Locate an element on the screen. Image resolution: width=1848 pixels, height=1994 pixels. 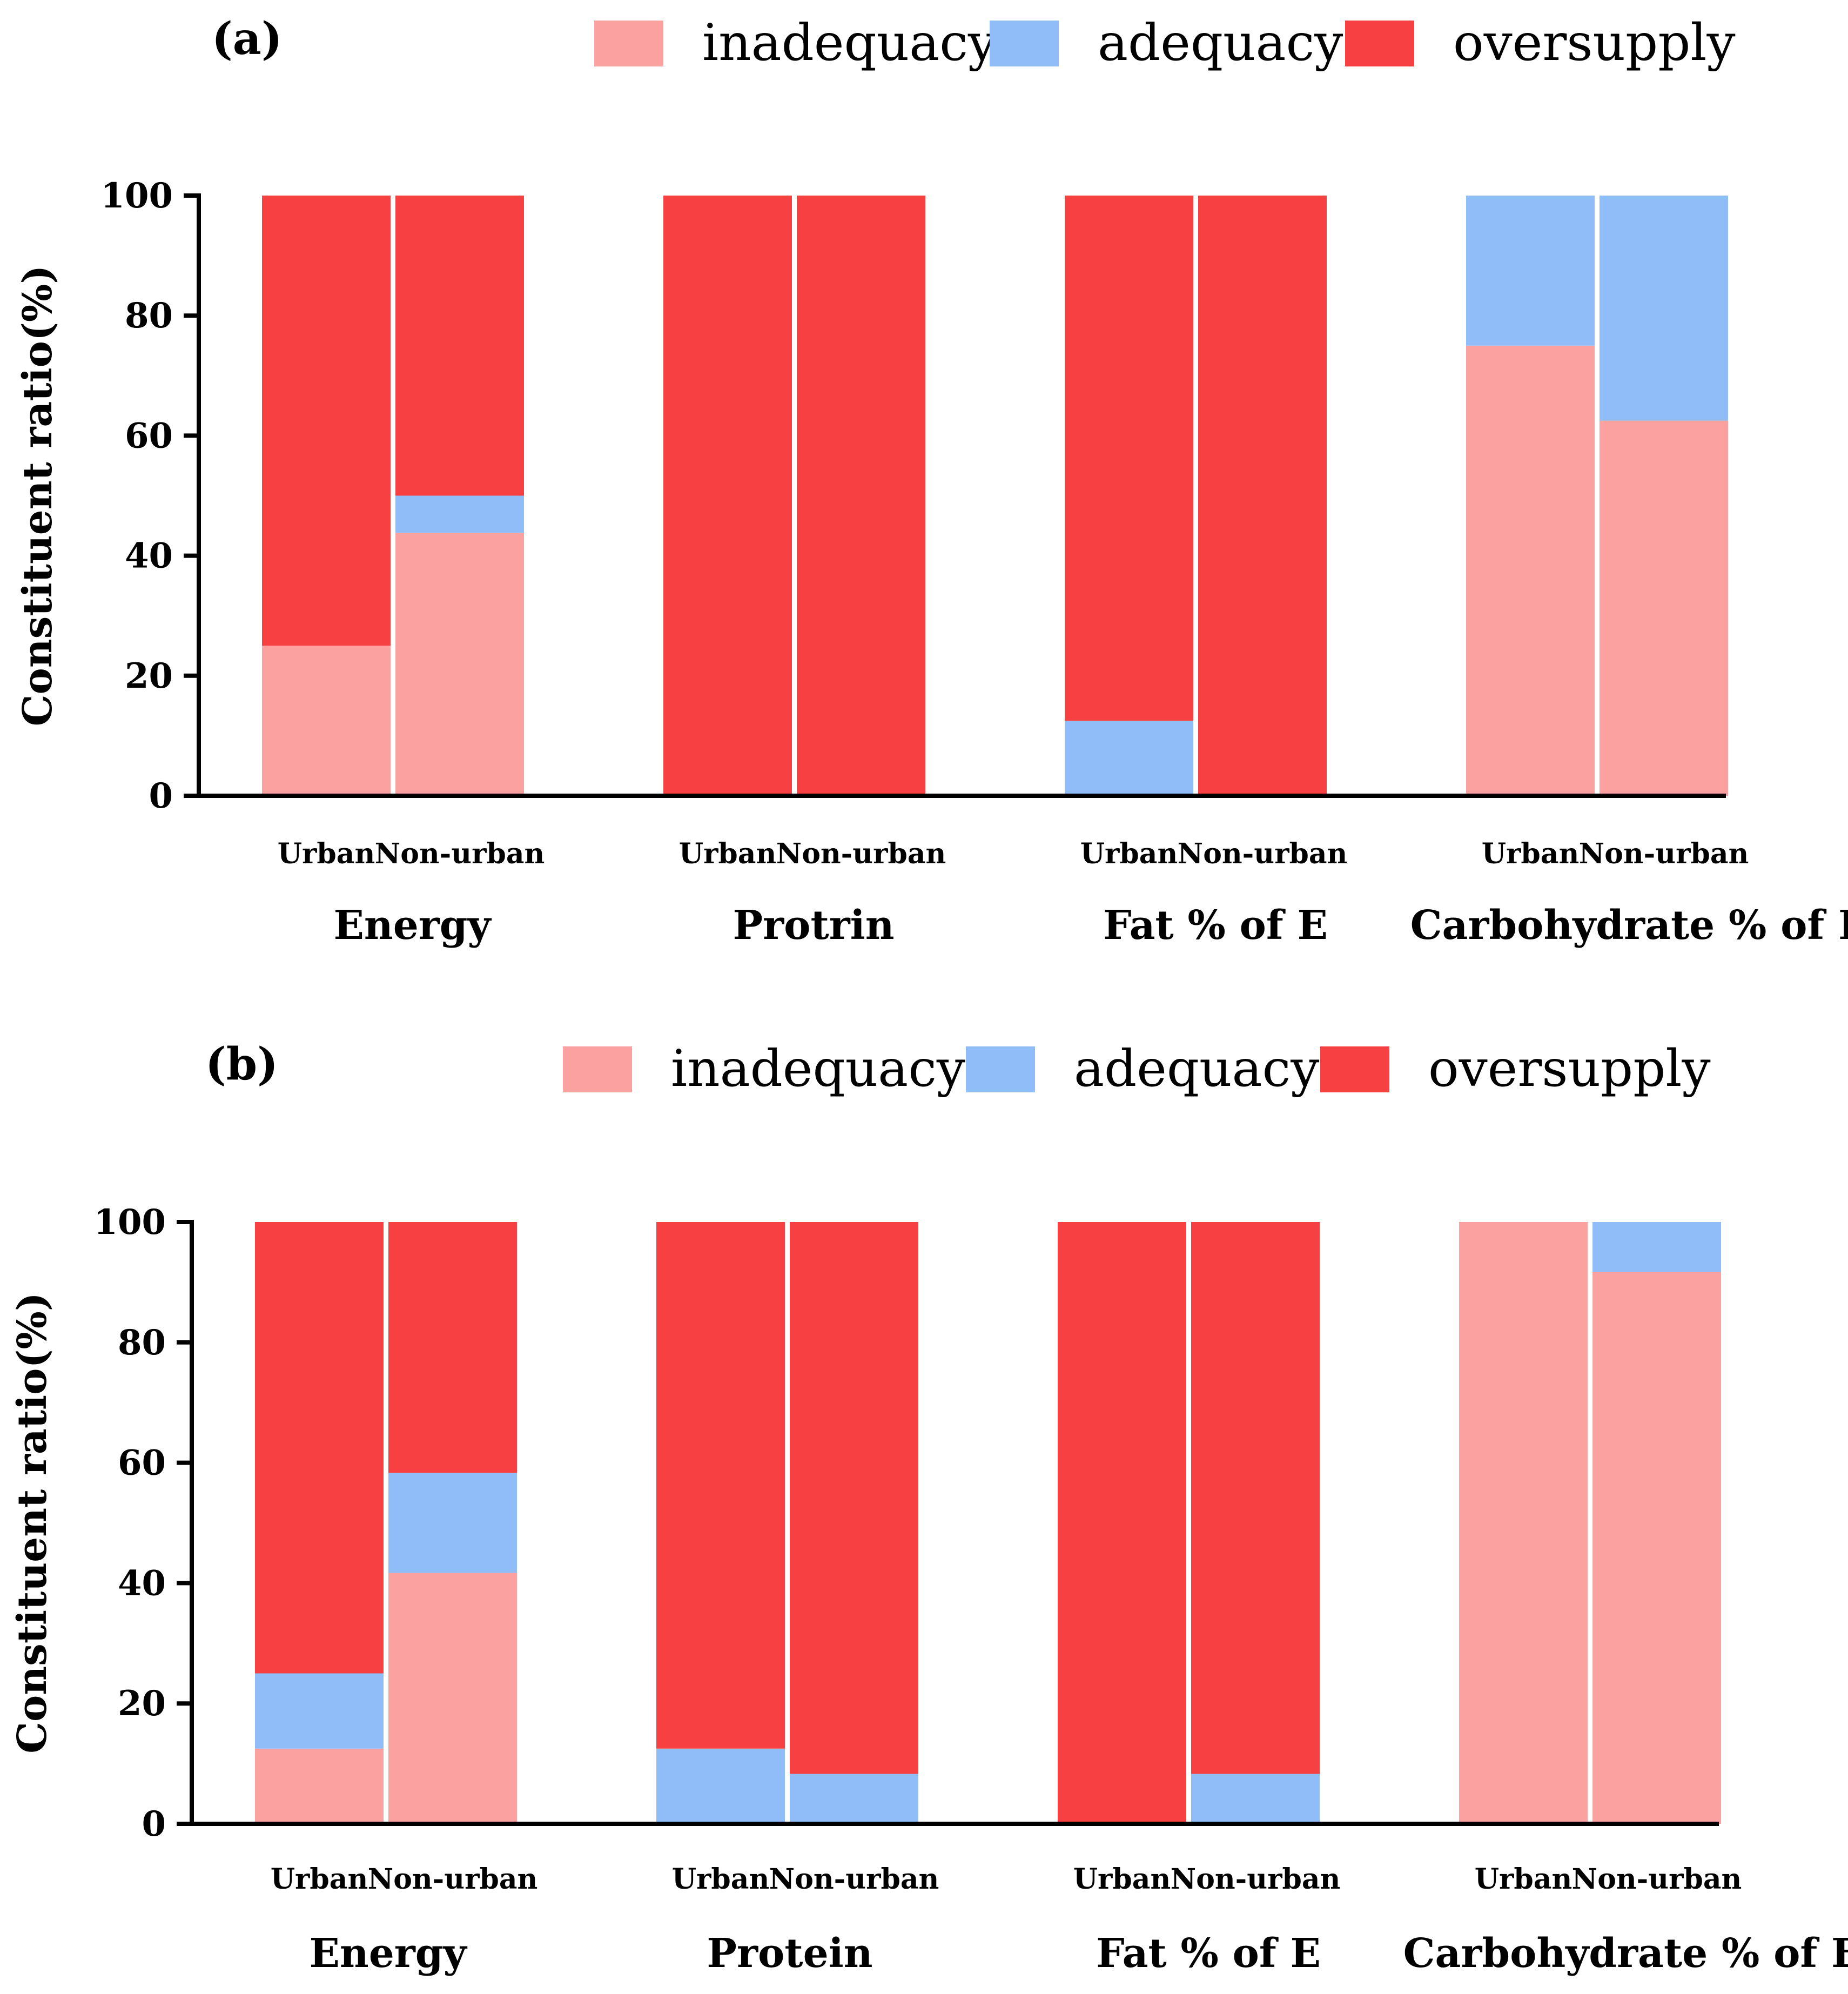
group-label: Protein is located at coordinates (790, 1953).